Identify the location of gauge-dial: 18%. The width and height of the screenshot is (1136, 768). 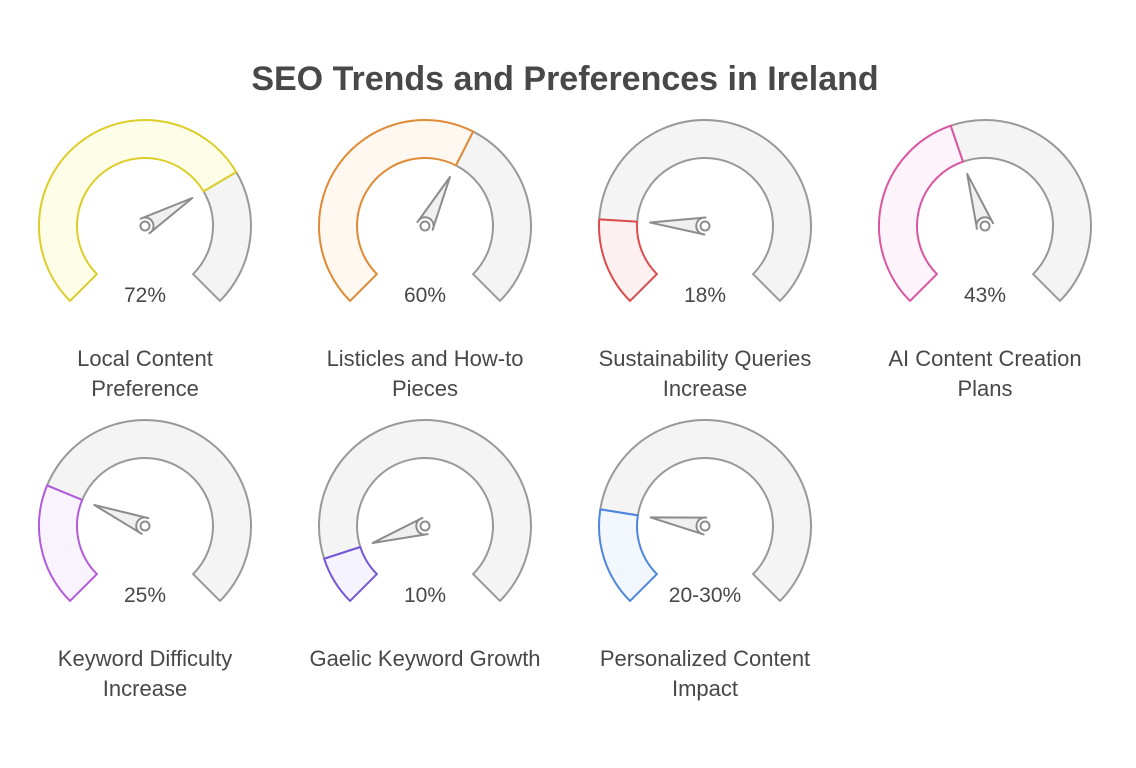
(705, 213).